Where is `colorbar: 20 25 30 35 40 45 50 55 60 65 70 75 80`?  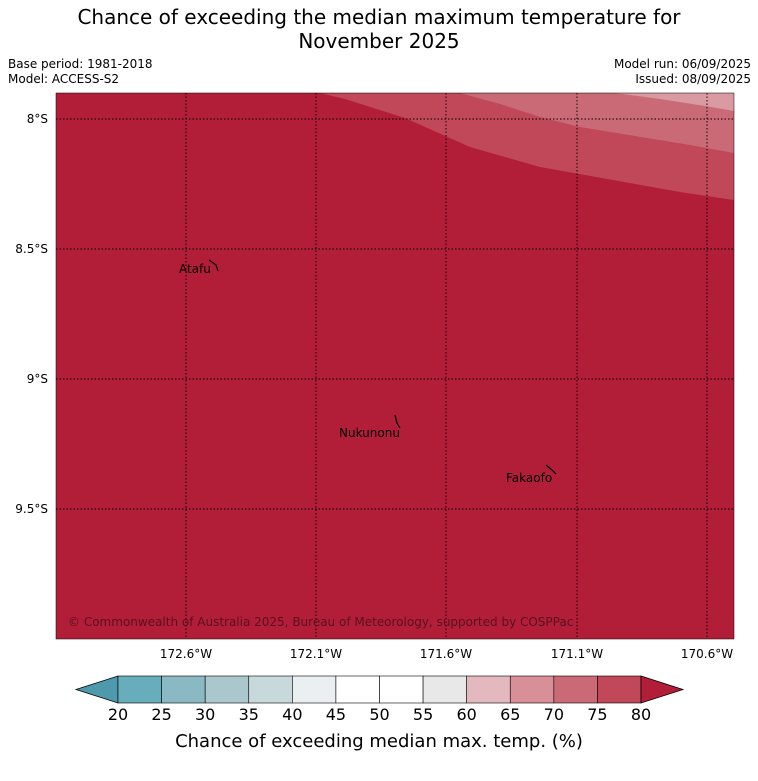
colorbar: 20 25 30 35 40 45 50 55 60 65 70 75 80 is located at coordinates (379, 699).